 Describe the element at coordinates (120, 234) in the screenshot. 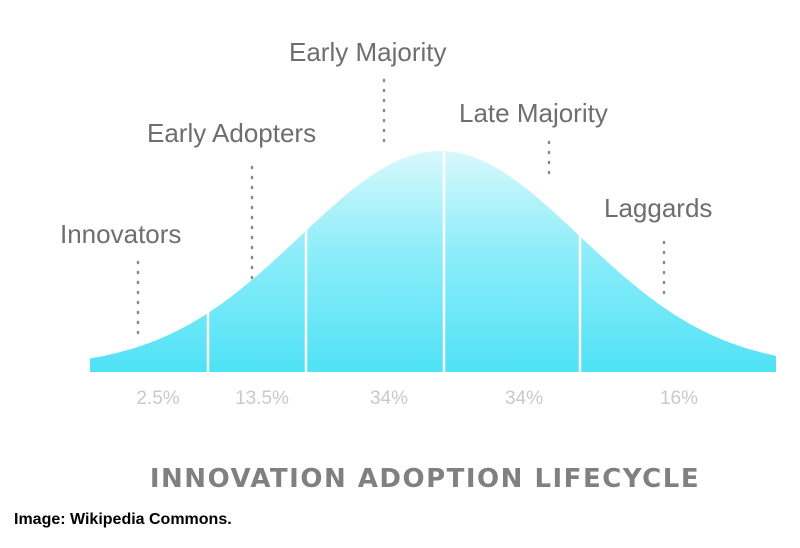

I see `label-innovators: Innovators` at that location.